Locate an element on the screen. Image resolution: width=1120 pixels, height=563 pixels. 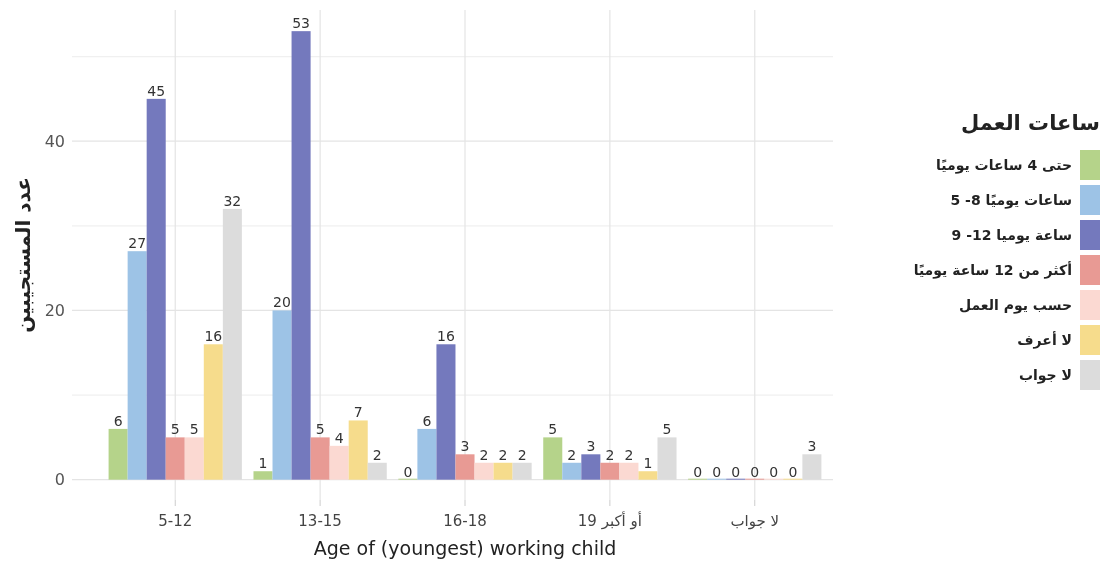
x-tick-label: 19 أو أكبر is located at coordinates (609, 520).